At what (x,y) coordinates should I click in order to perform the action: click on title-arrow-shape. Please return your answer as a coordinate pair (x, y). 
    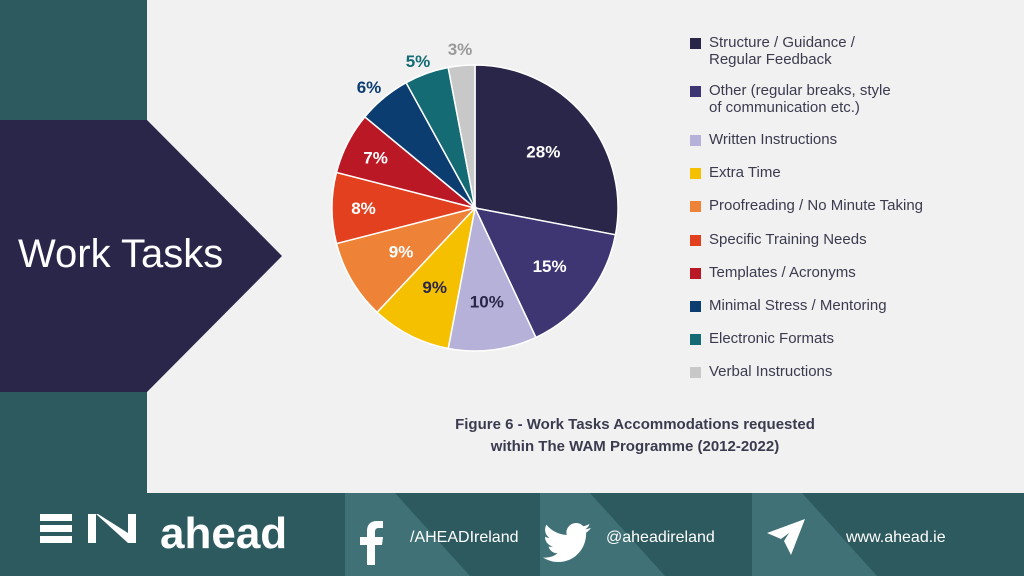
    Looking at the image, I should click on (141, 256).